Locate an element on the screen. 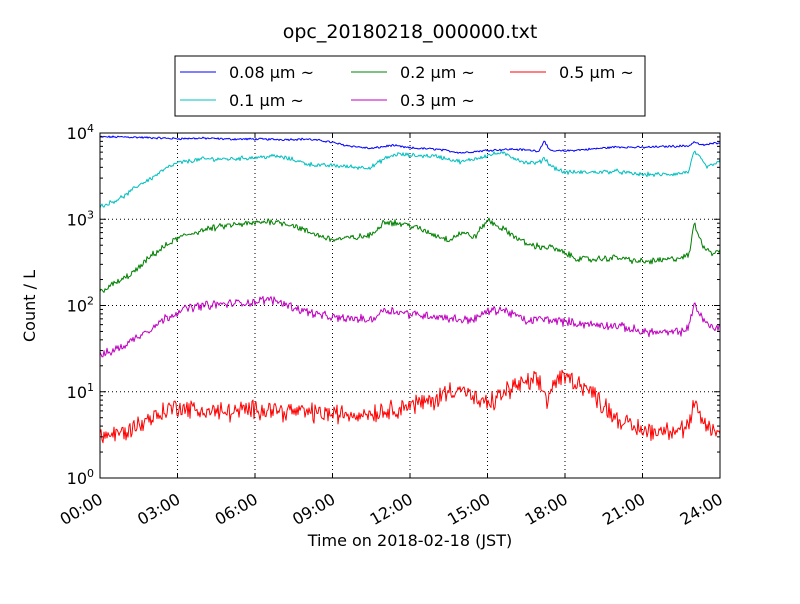  y-tick-label: 10⁴ is located at coordinates (80, 132).